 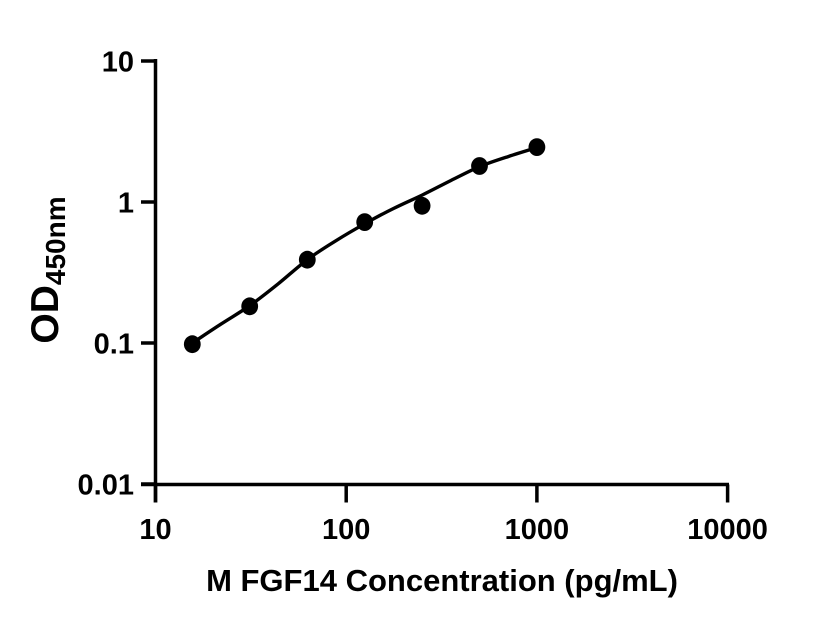 What do you see at coordinates (106, 486) in the screenshot?
I see `y-tick-label: 0.01` at bounding box center [106, 486].